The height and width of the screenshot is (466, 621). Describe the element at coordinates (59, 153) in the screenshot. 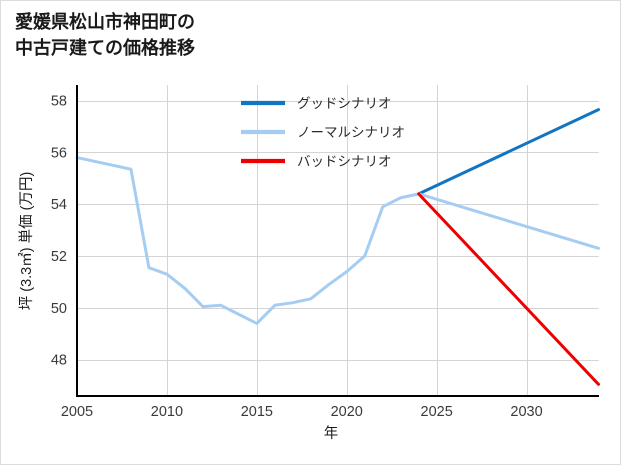

I see `y-tick-label: 56` at that location.